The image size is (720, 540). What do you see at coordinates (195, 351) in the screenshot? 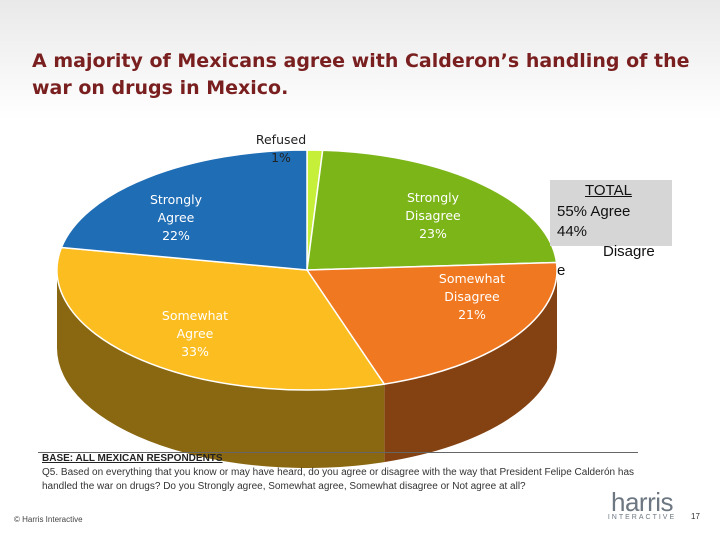
I see `slice-value-text: 33%` at bounding box center [195, 351].